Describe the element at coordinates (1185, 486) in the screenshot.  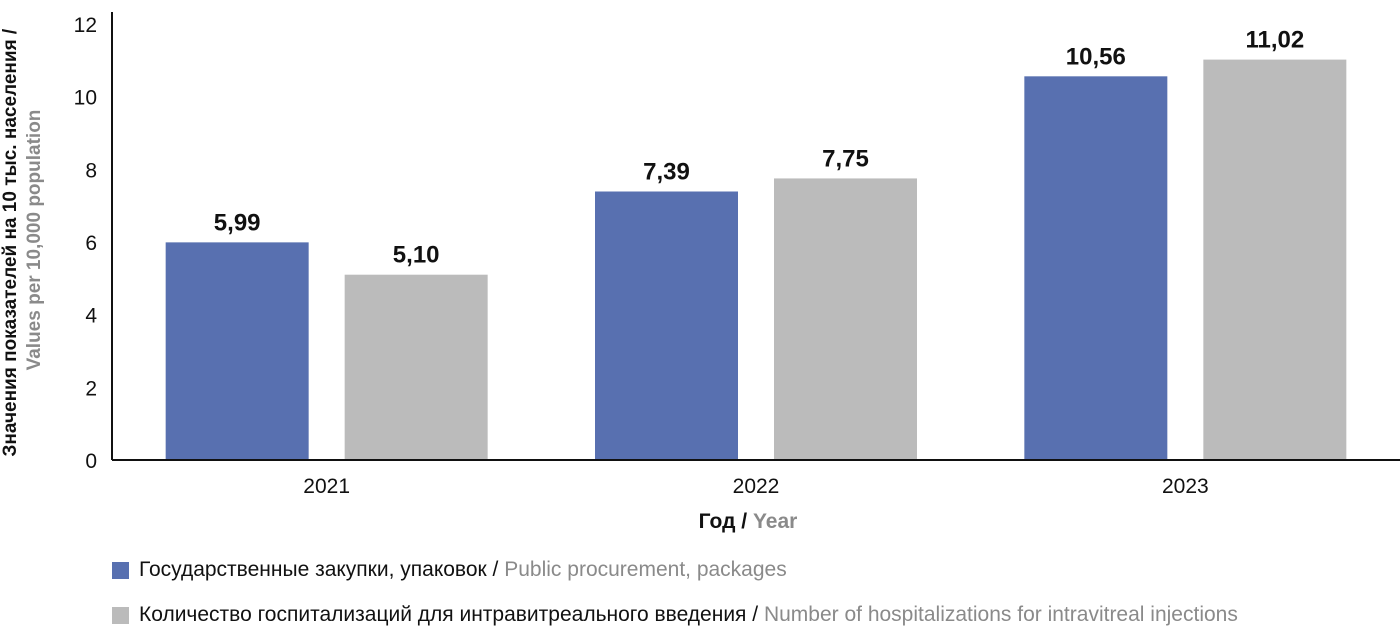
I see `x-tick-label: 2023` at that location.